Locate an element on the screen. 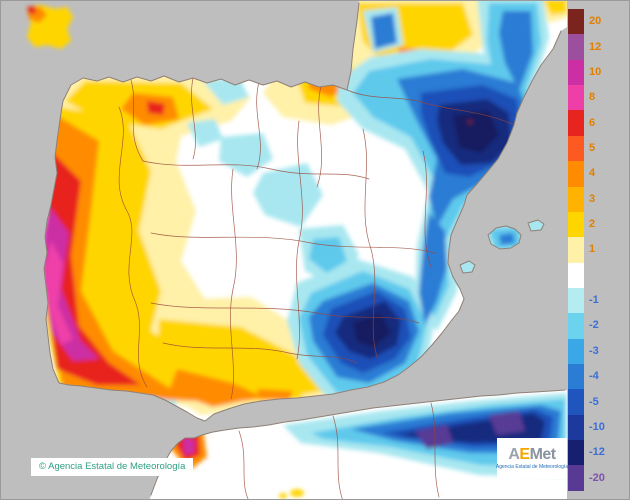 This screenshot has height=500, width=630. legend-segment: 6 is located at coordinates (586, 123).